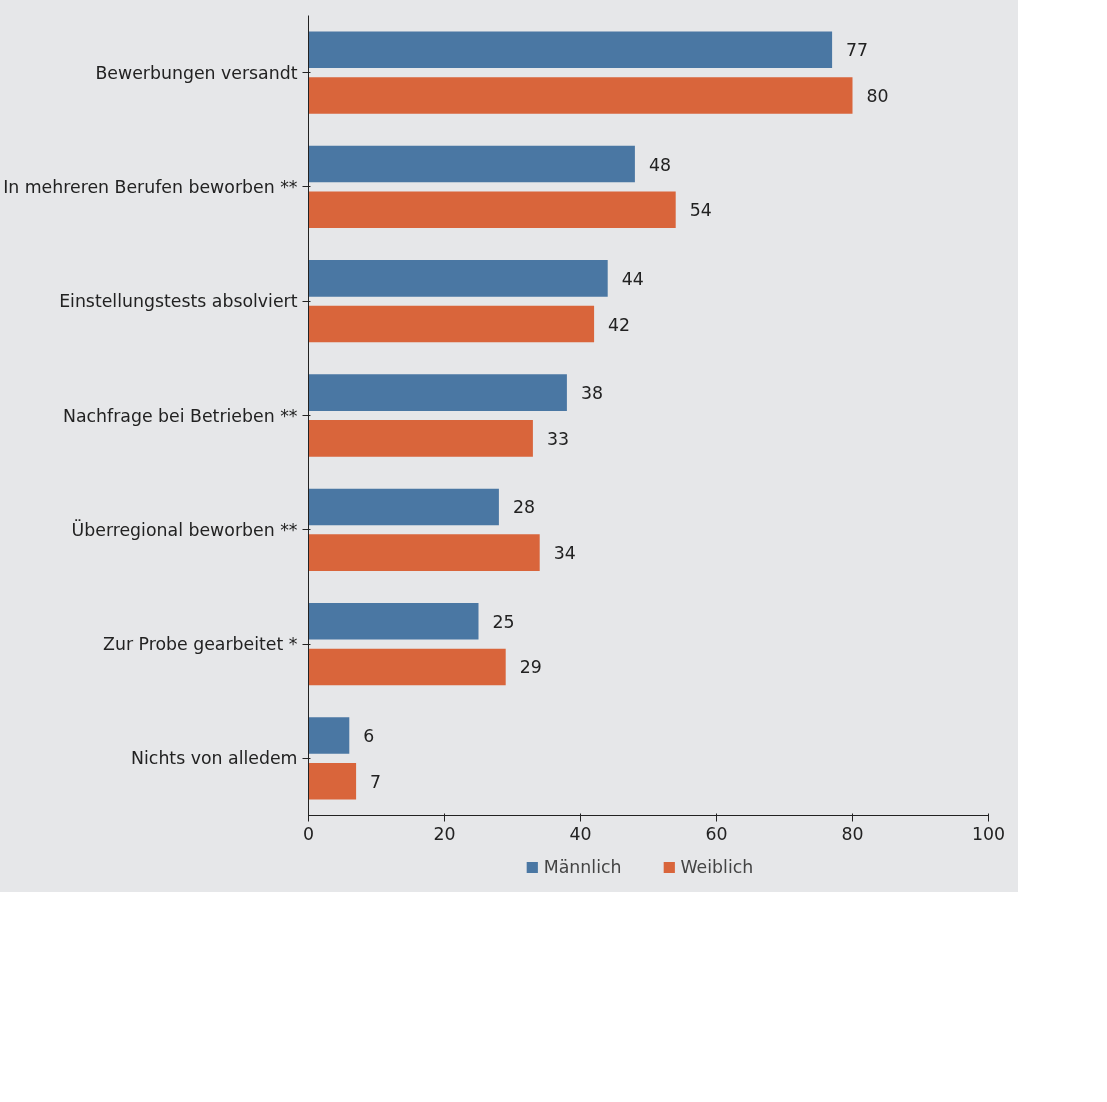  I want to click on data-label: 33, so click(557, 438).